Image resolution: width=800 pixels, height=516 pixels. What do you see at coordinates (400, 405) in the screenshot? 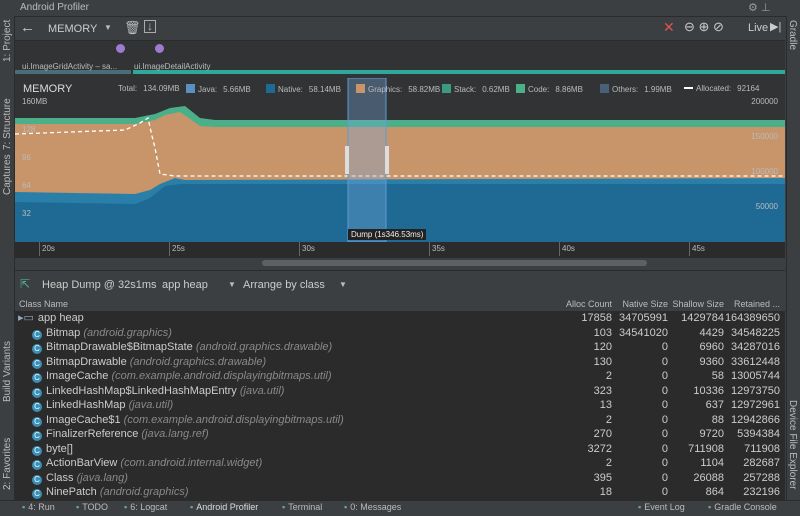
I see `table-row: C LinkedHashMap (java.util) 13 0 637 12972961` at bounding box center [400, 405].